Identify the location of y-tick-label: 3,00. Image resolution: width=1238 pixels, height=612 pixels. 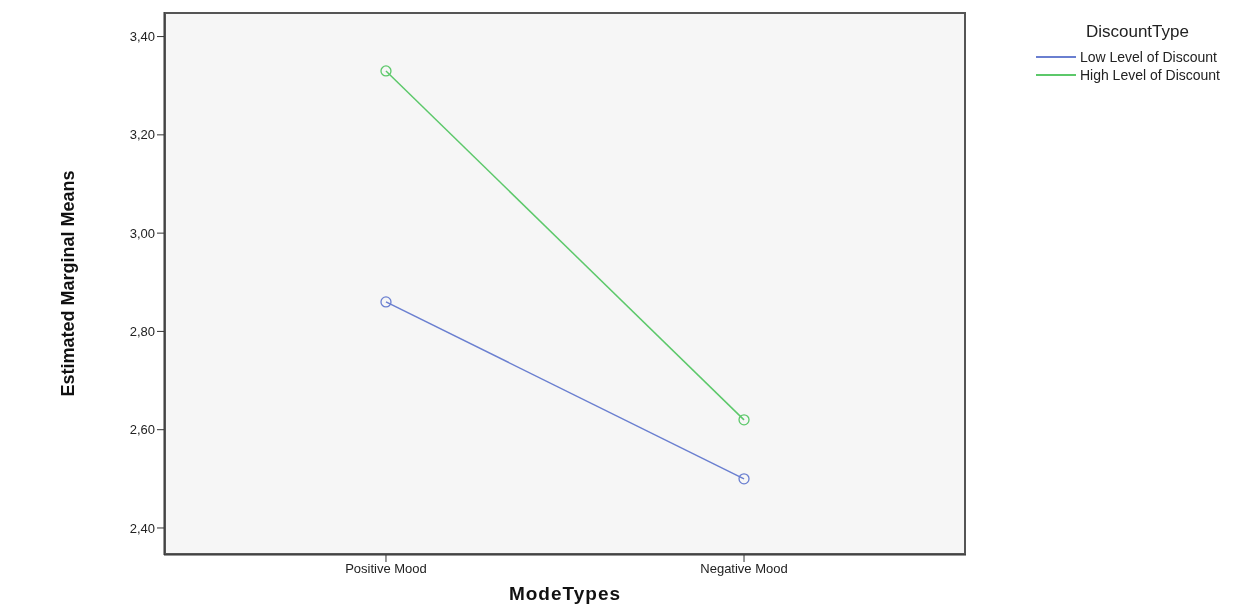
(142, 233).